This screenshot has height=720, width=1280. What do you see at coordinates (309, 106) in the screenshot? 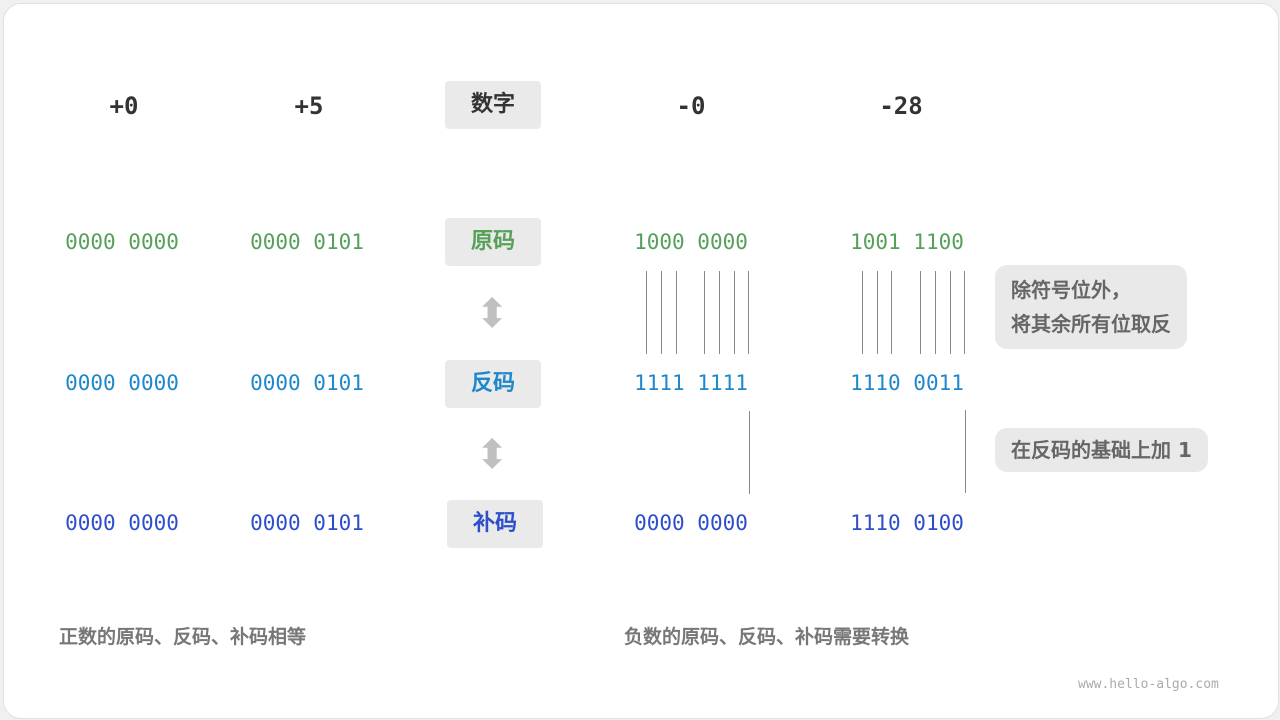
I see `header-plus-five: +5` at bounding box center [309, 106].